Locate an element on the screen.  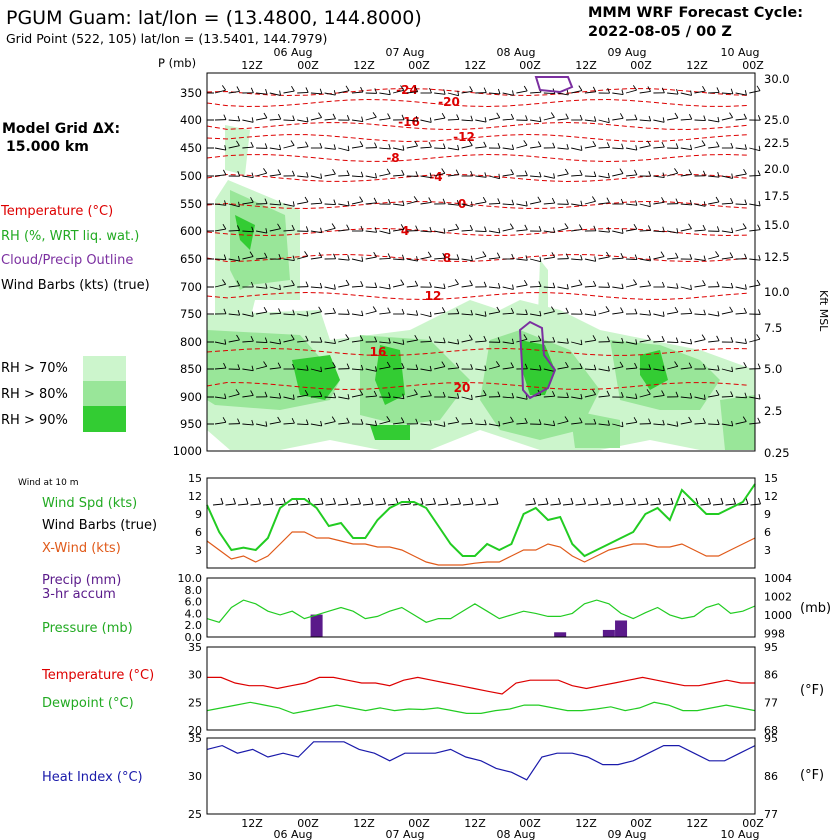
temperature-unit: (°F) is located at coordinates (812, 690).